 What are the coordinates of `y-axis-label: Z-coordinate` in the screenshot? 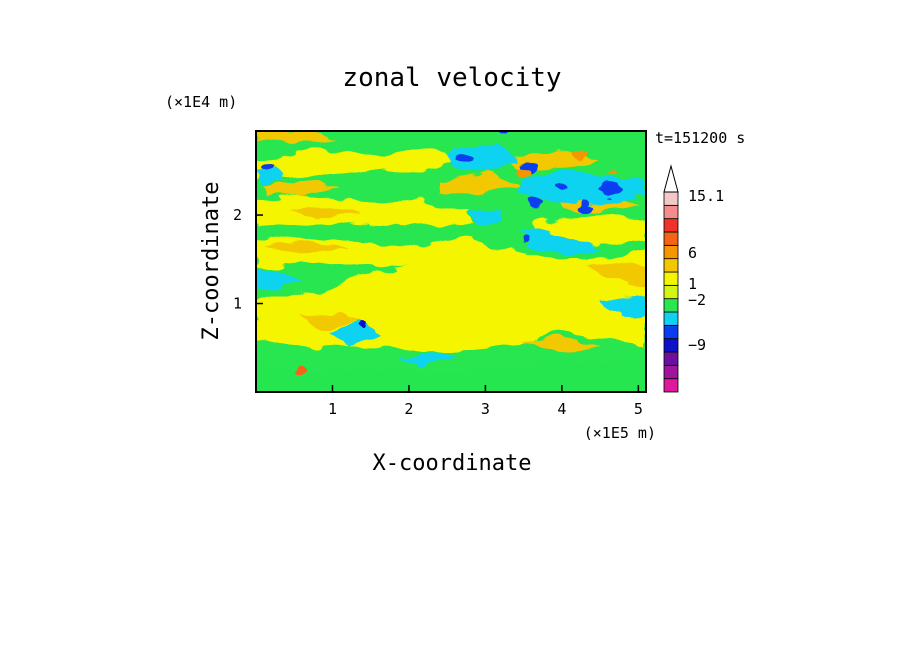 It's located at (211, 261).